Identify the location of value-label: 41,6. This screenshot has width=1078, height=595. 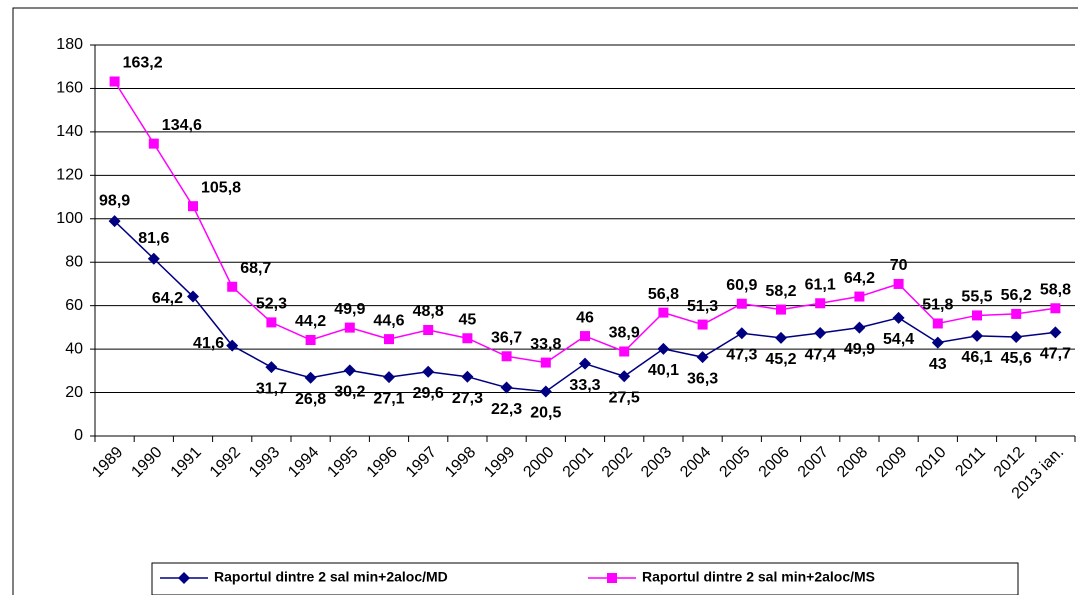
(208, 343).